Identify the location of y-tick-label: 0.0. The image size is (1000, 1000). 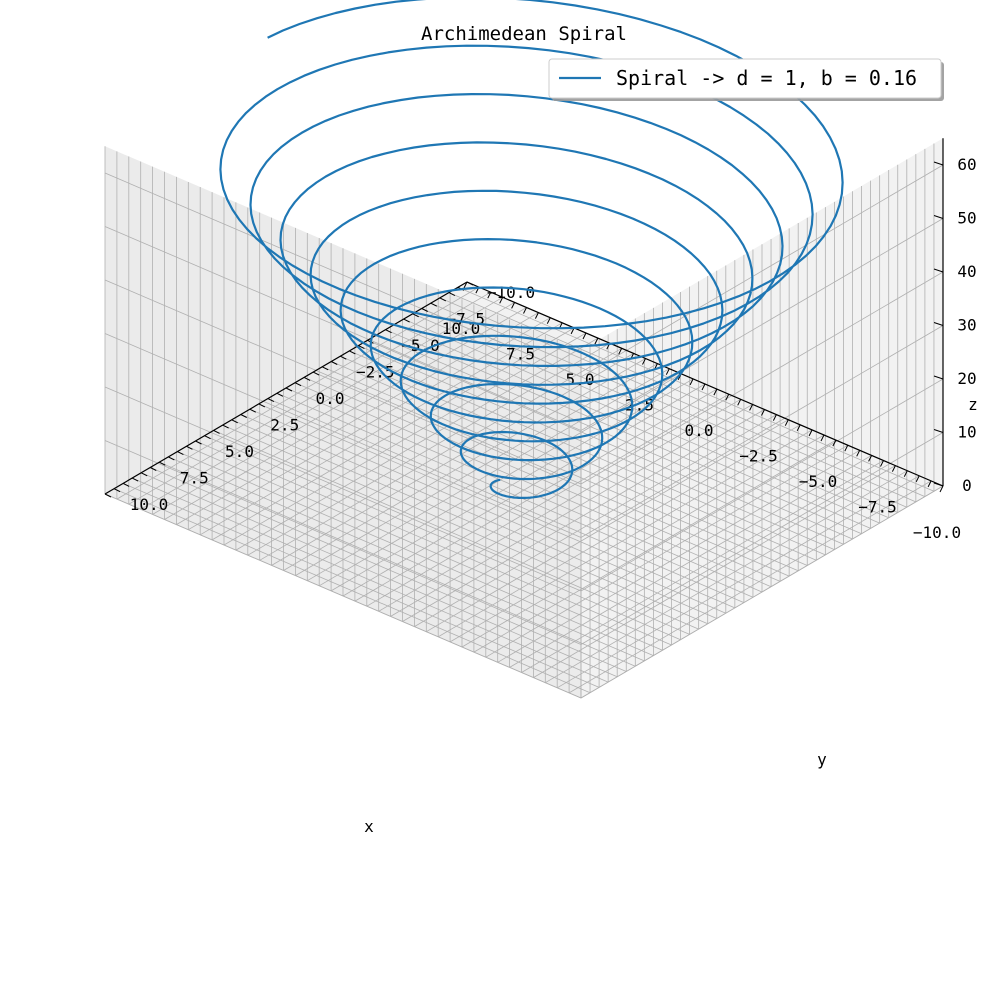
(330, 398).